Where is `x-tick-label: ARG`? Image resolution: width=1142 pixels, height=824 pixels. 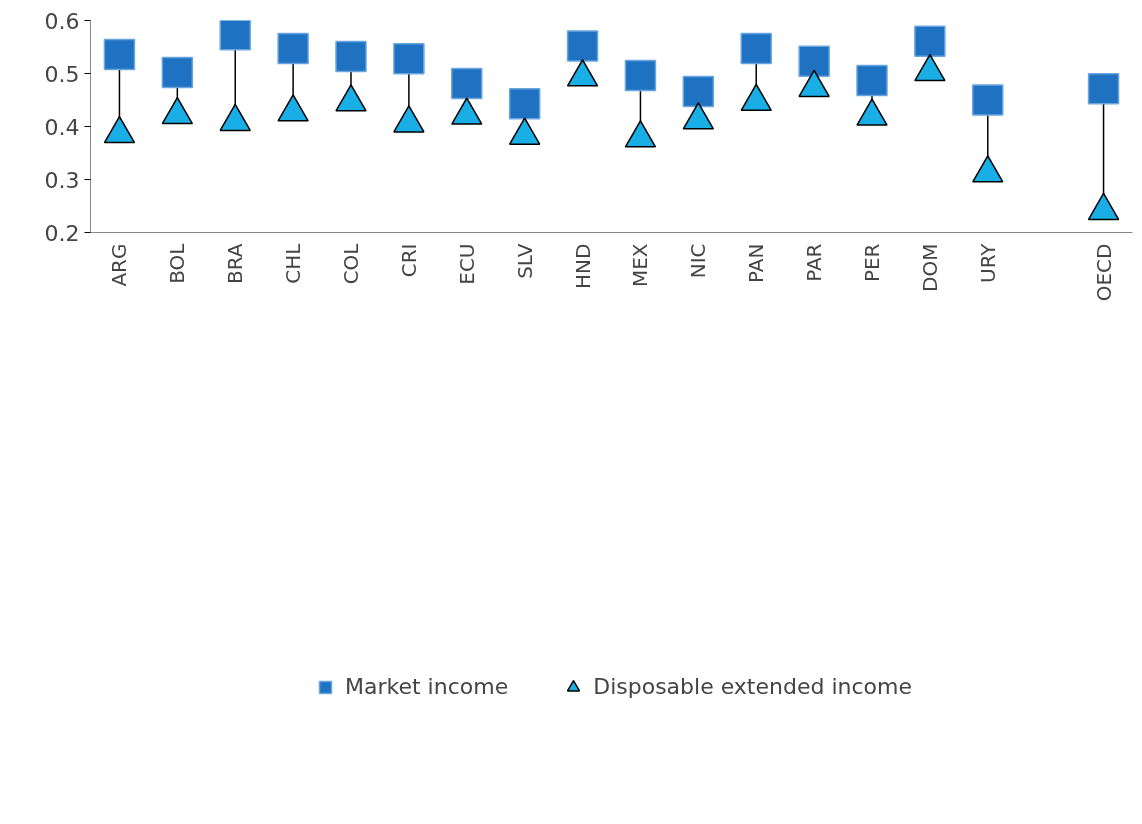 x-tick-label: ARG is located at coordinates (119, 265).